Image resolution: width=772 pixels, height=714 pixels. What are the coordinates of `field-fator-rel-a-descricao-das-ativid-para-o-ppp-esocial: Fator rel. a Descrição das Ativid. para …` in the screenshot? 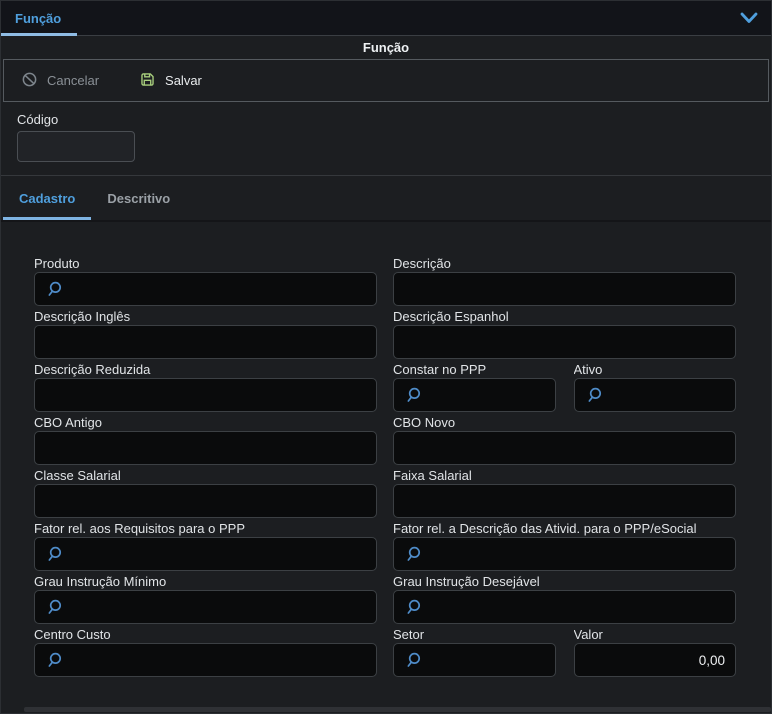 It's located at (564, 545).